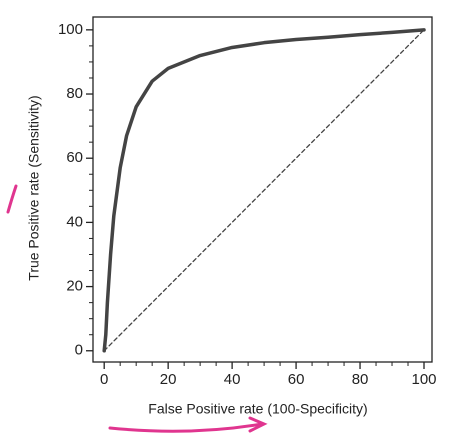 This screenshot has width=454, height=444. Describe the element at coordinates (423, 379) in the screenshot. I see `x-tick-label: 100` at that location.